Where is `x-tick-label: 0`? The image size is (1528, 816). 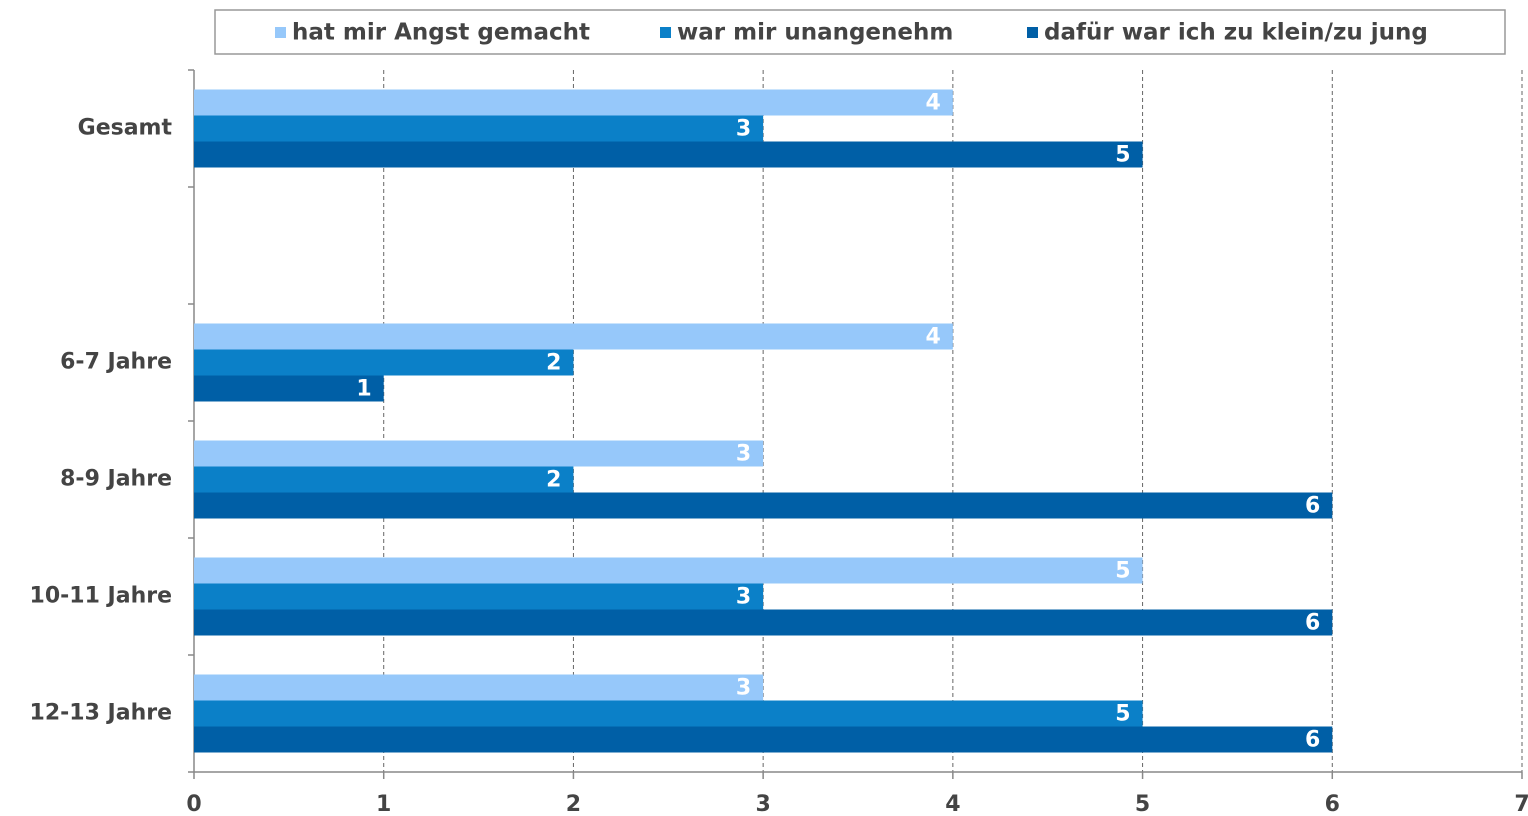 x-tick-label: 0 is located at coordinates (193, 804).